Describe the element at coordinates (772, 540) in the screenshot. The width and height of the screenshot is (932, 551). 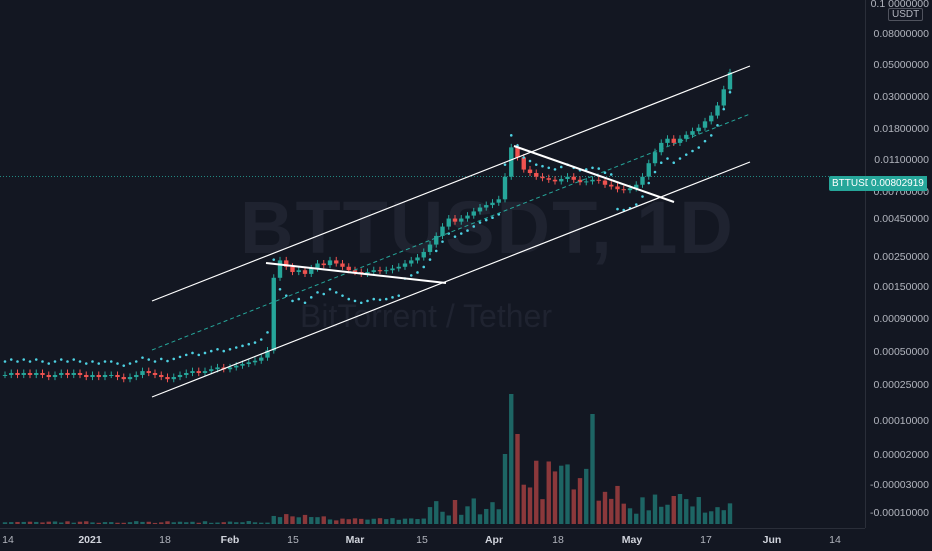
I see `time-axis-label: Jun` at that location.